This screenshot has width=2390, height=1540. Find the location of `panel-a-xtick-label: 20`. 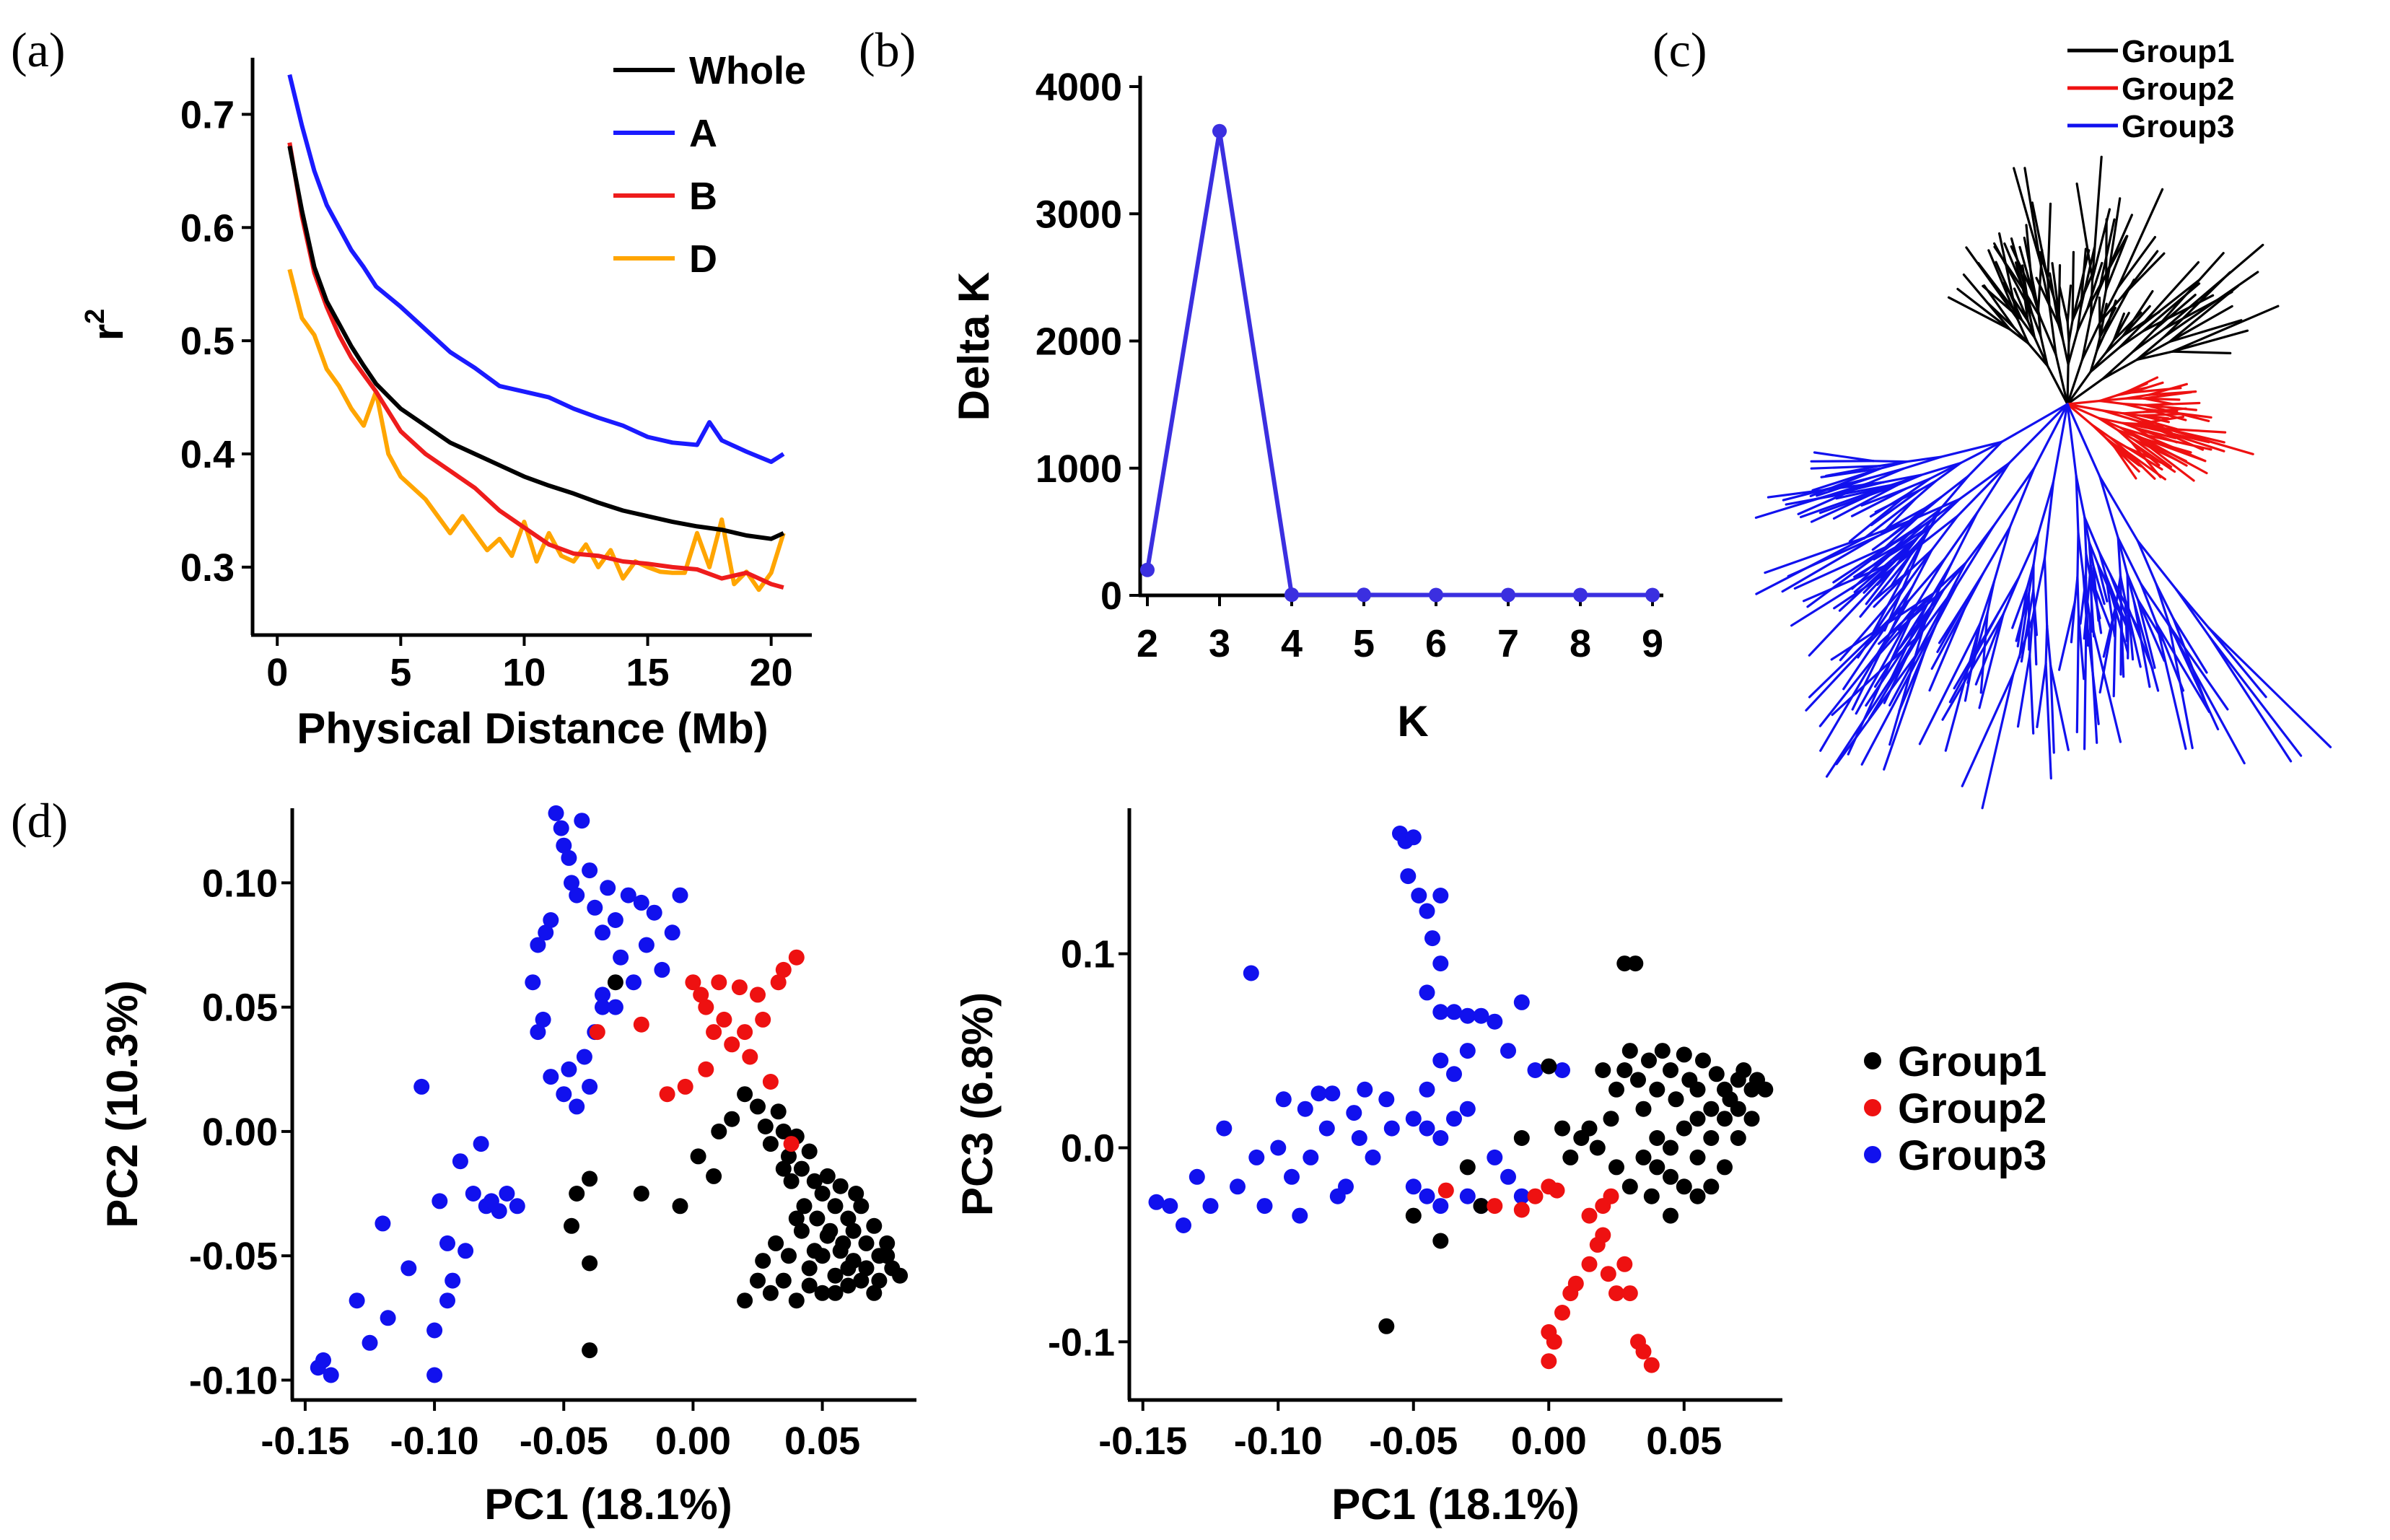

panel-a-xtick-label: 20 is located at coordinates (772, 672).